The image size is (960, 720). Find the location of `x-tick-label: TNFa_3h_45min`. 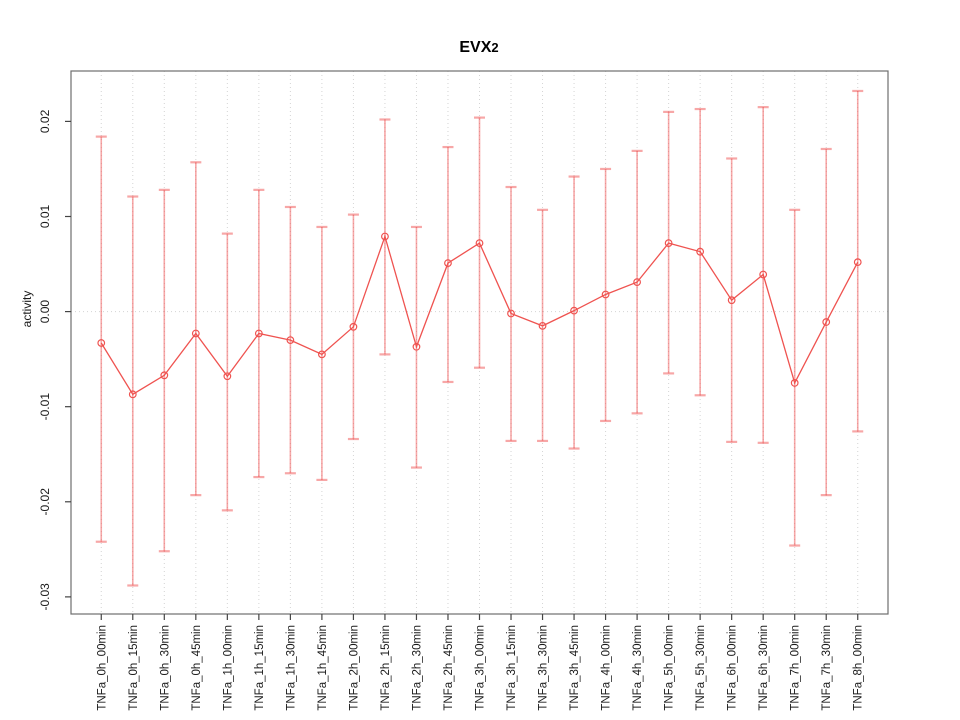

x-tick-label: TNFa_3h_45min is located at coordinates (575, 668).